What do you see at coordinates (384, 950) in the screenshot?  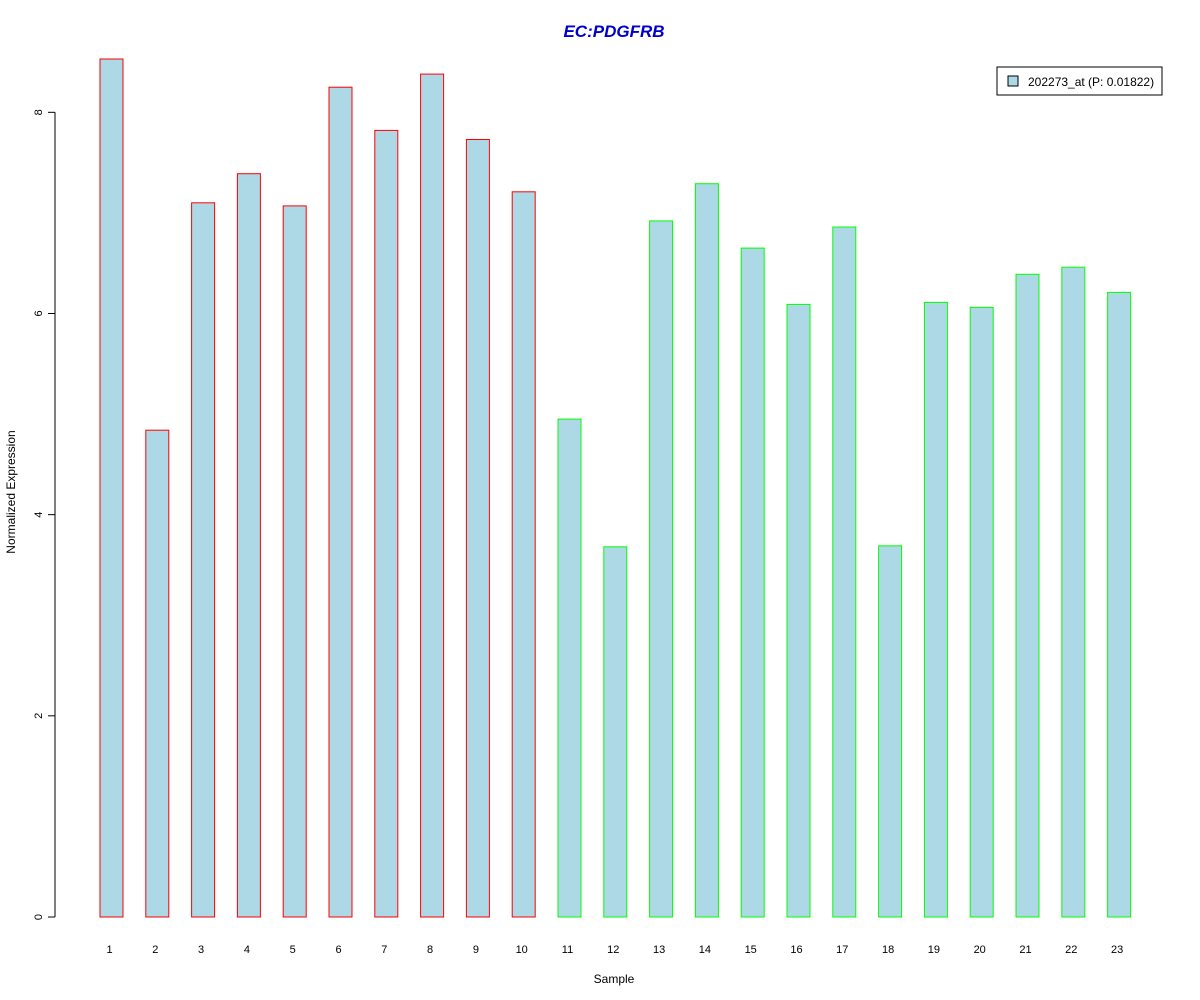 I see `x-tick-label: 7` at bounding box center [384, 950].